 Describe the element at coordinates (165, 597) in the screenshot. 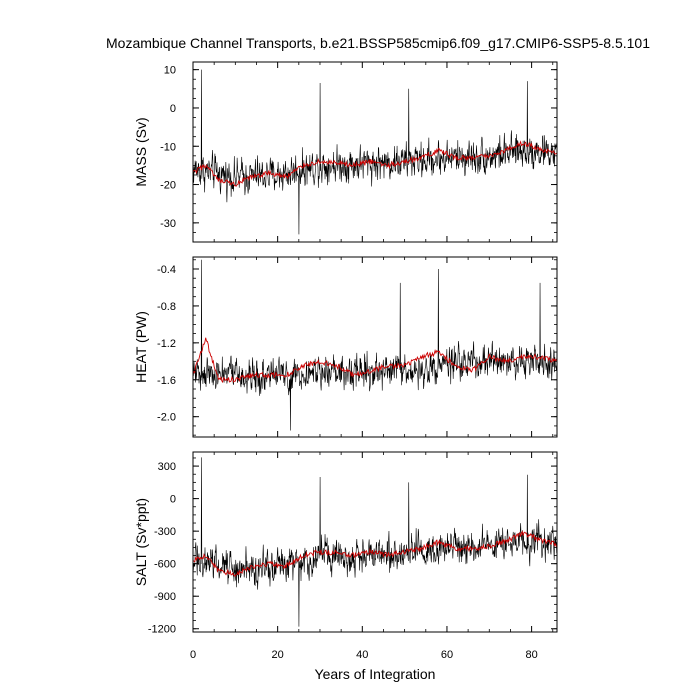

I see `salt-ytick-label: -900` at that location.